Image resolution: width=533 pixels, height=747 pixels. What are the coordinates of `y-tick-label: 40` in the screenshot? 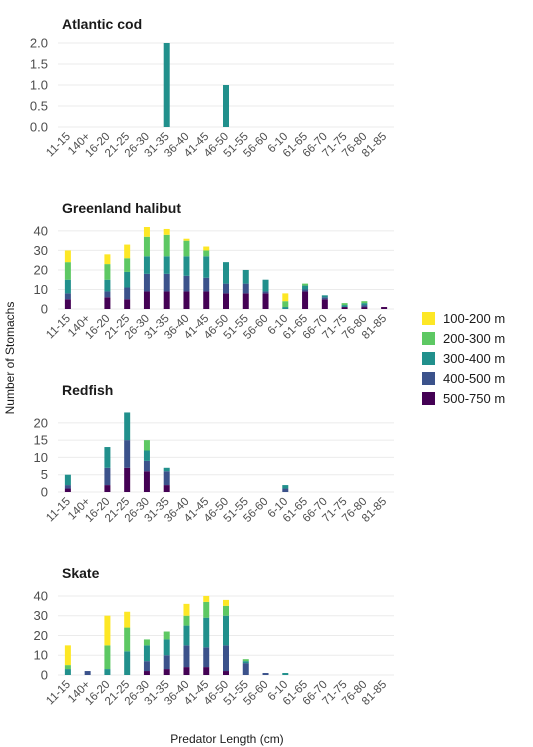 It's located at (41, 595).